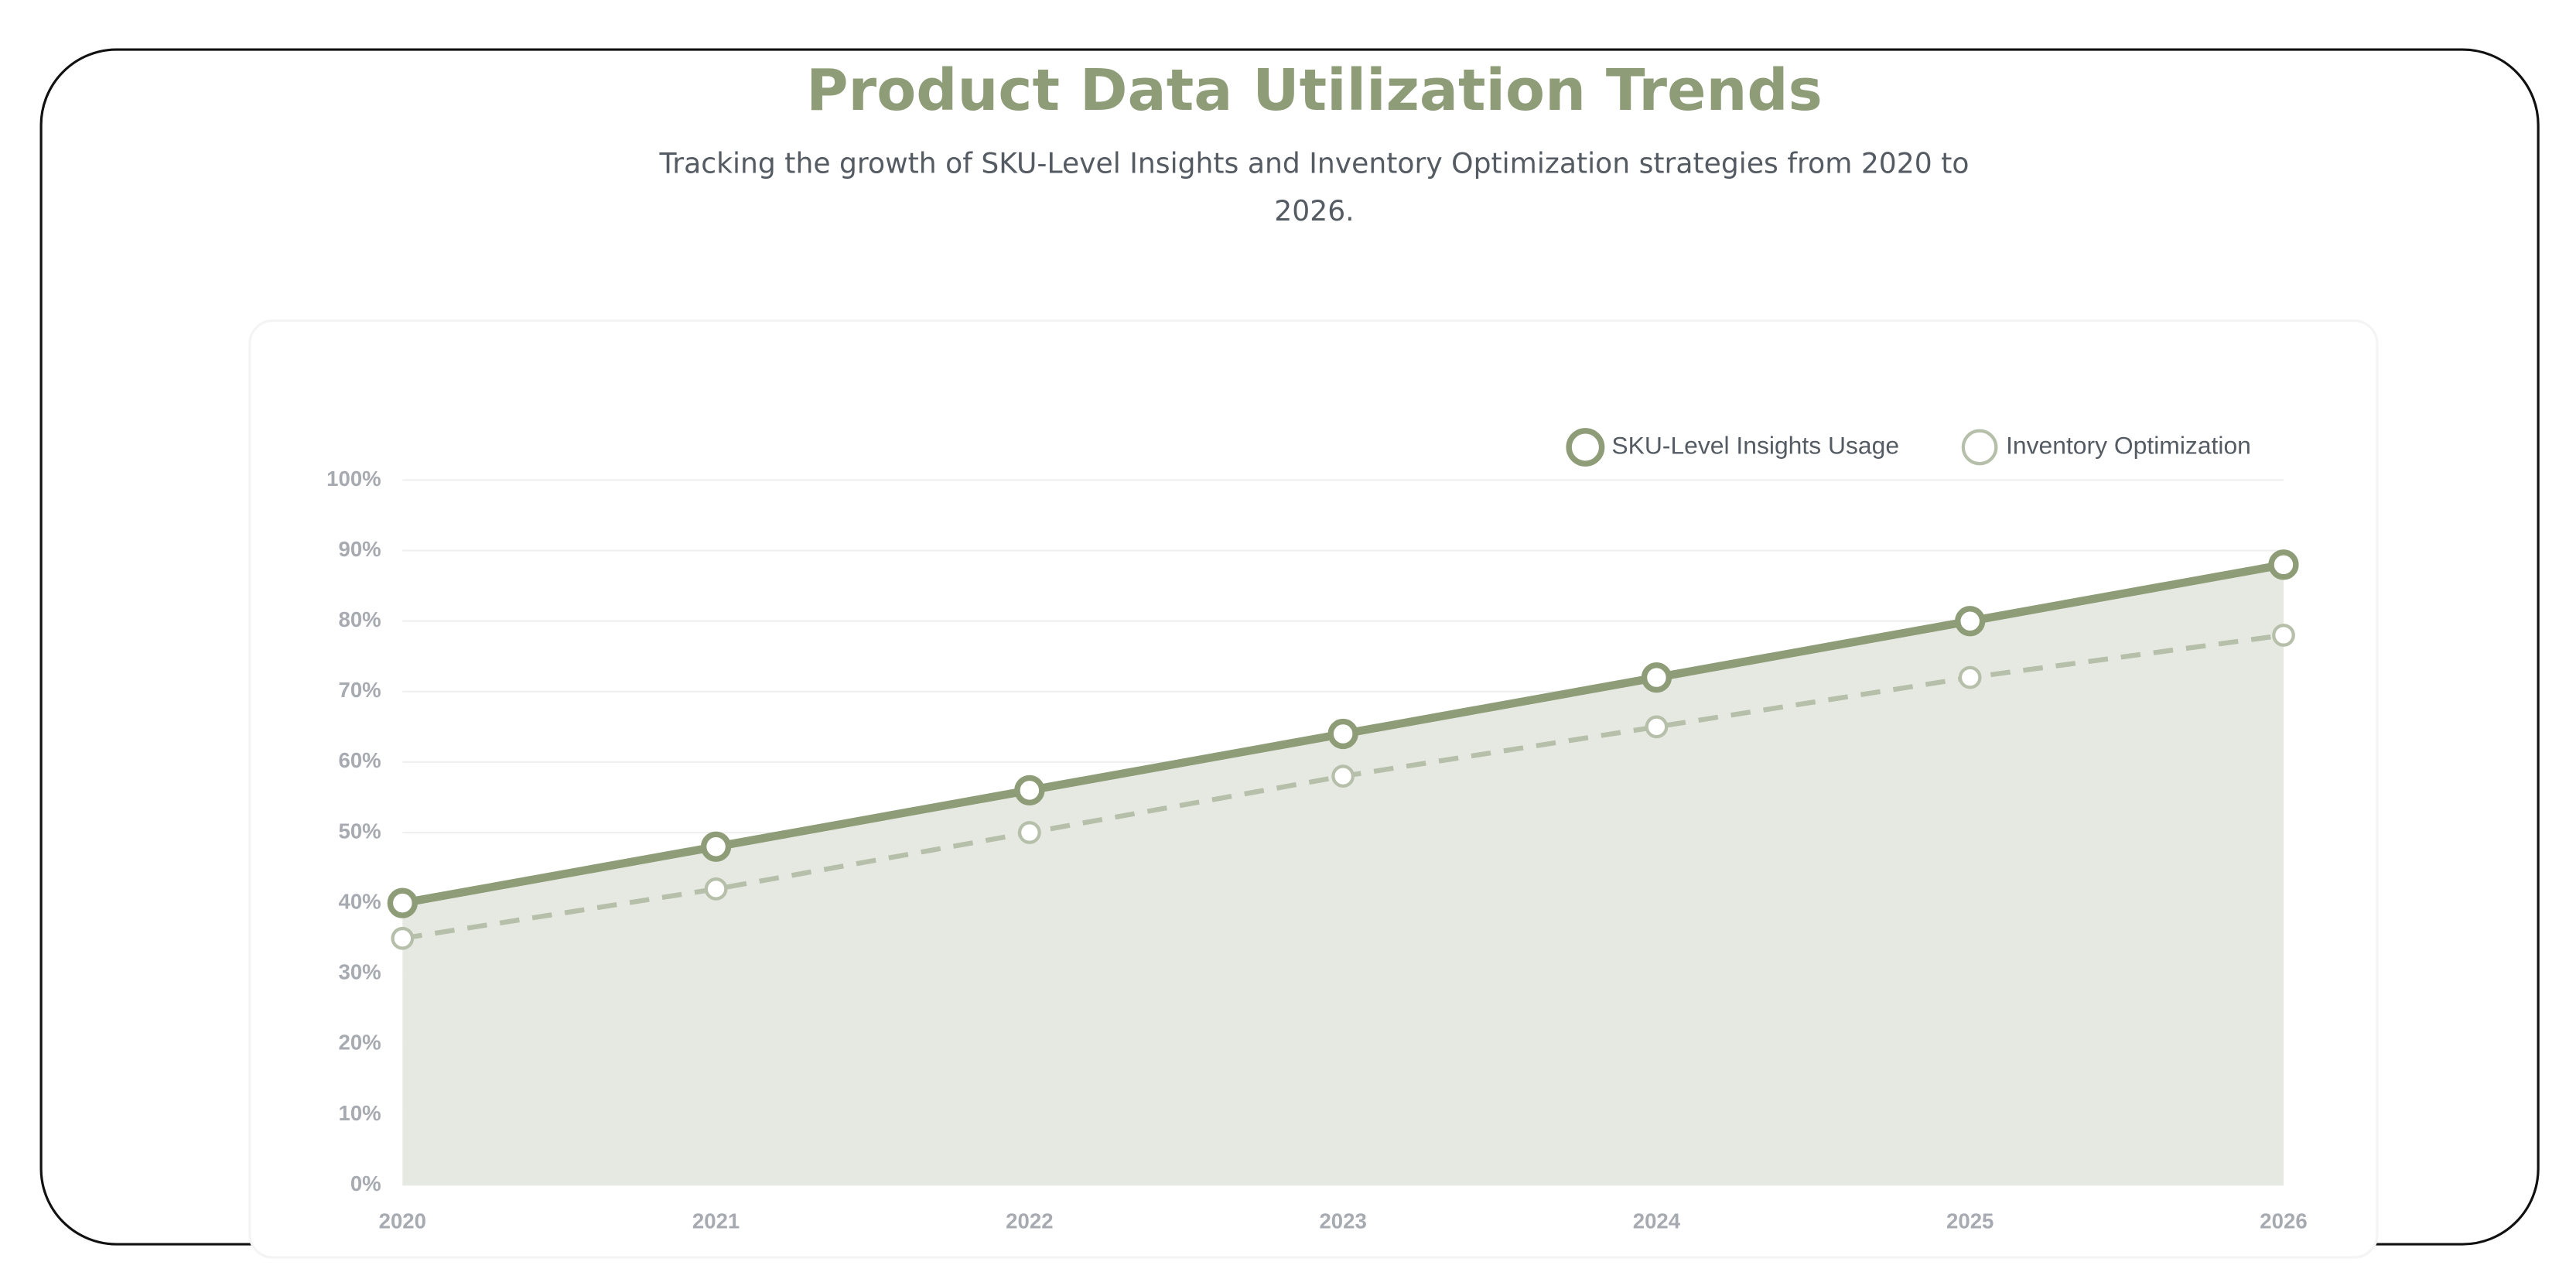  What do you see at coordinates (359, 619) in the screenshot?
I see `y-tick-label: 80%` at bounding box center [359, 619].